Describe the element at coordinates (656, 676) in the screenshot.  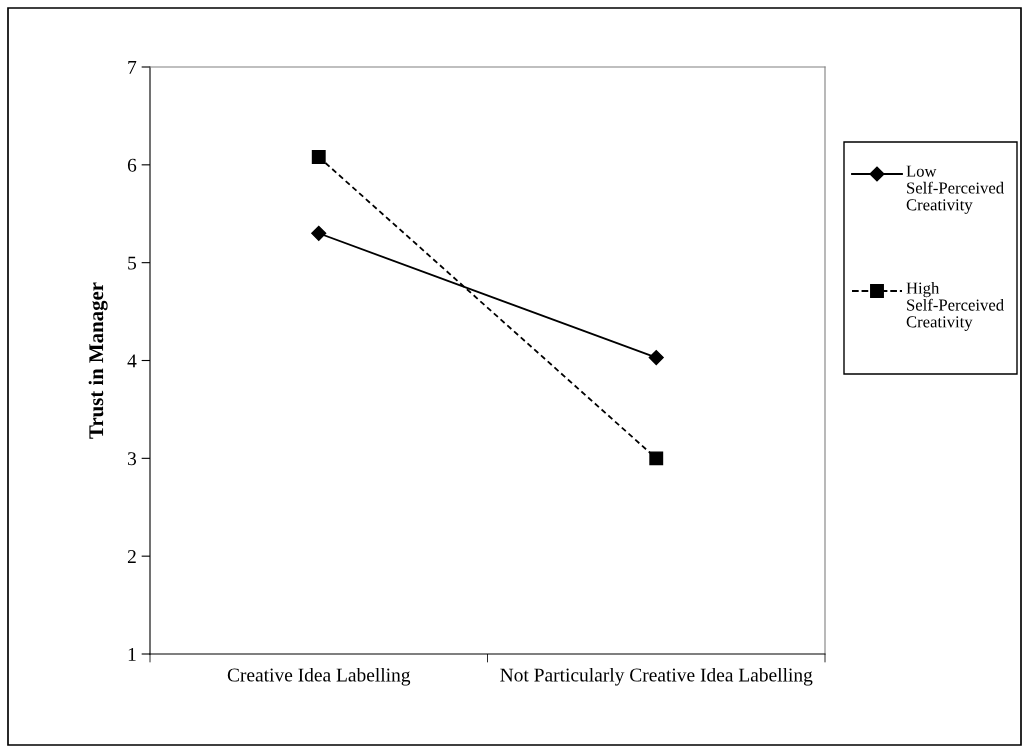
I see `x-tick-label: Not Particularly Creative Idea Labelling` at that location.